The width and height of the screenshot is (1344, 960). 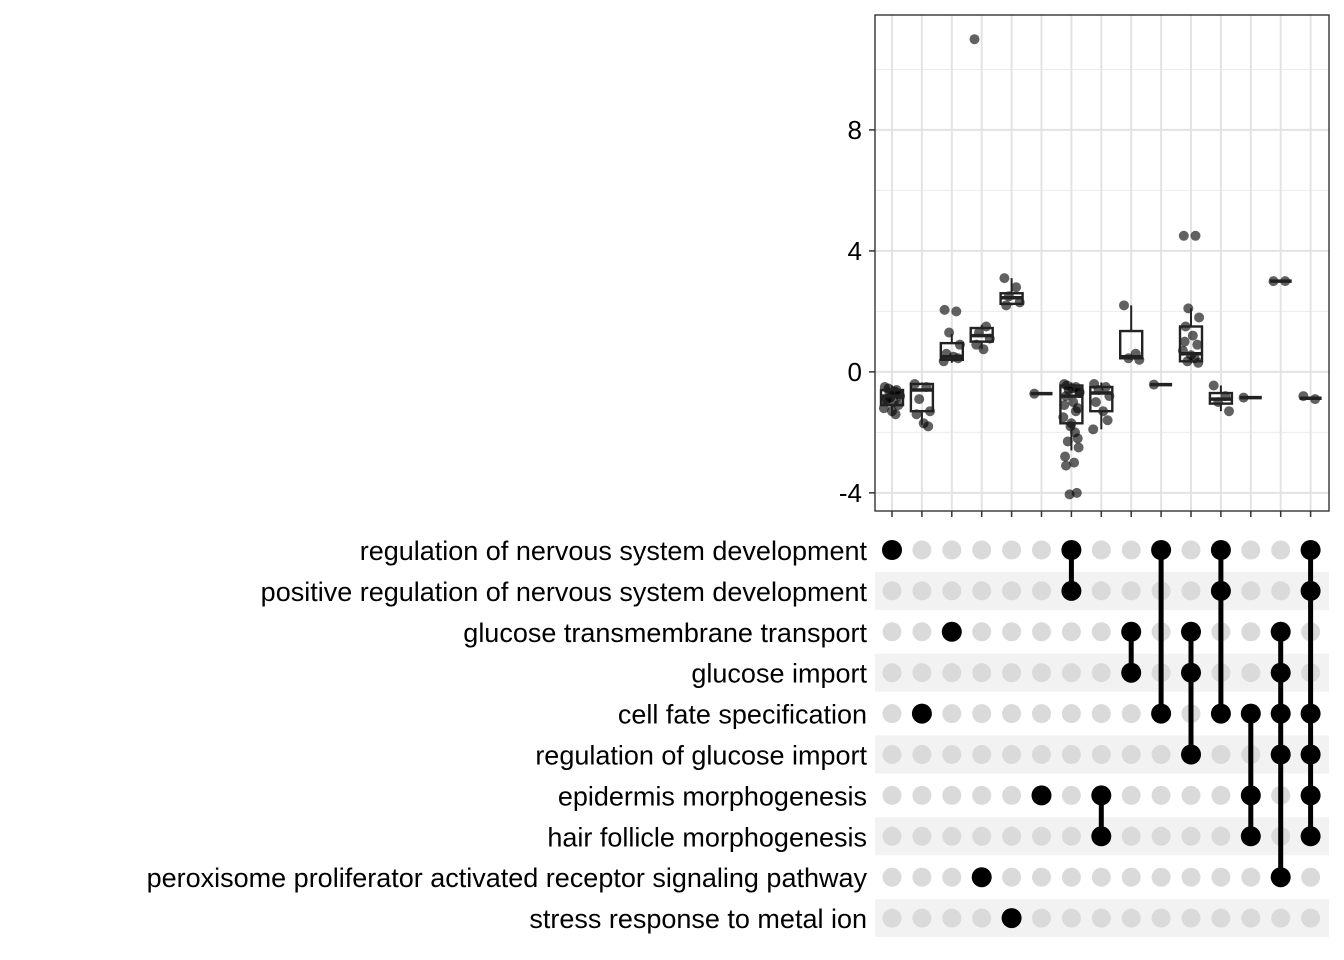 What do you see at coordinates (1101, 734) in the screenshot?
I see `intersection-matrix` at bounding box center [1101, 734].